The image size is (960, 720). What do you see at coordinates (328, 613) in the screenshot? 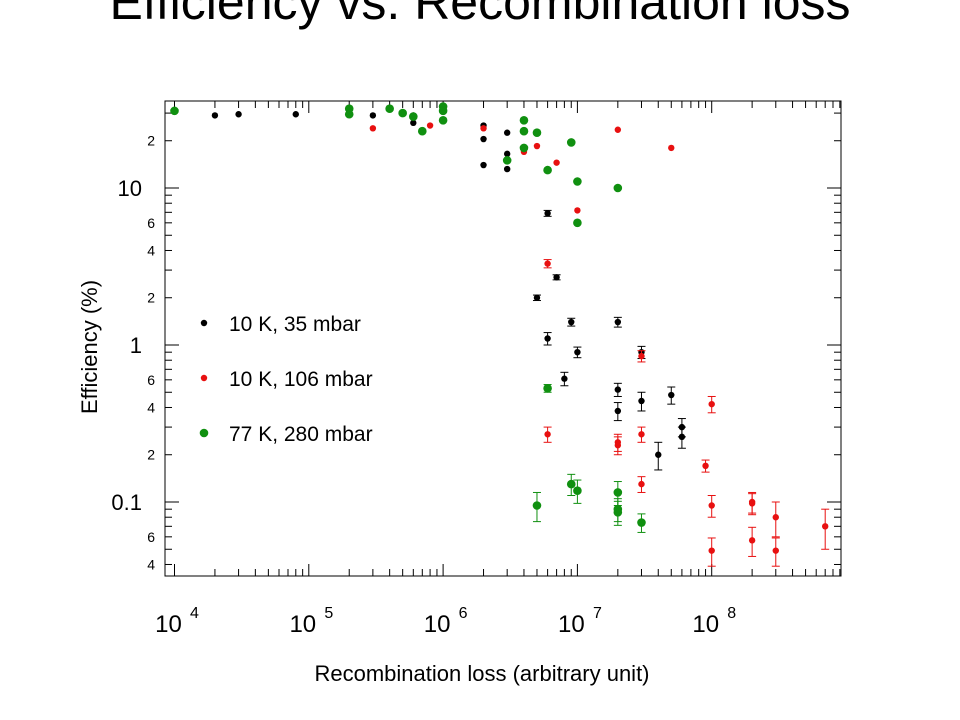
I see `x-tick-exponent: 5` at bounding box center [328, 613].